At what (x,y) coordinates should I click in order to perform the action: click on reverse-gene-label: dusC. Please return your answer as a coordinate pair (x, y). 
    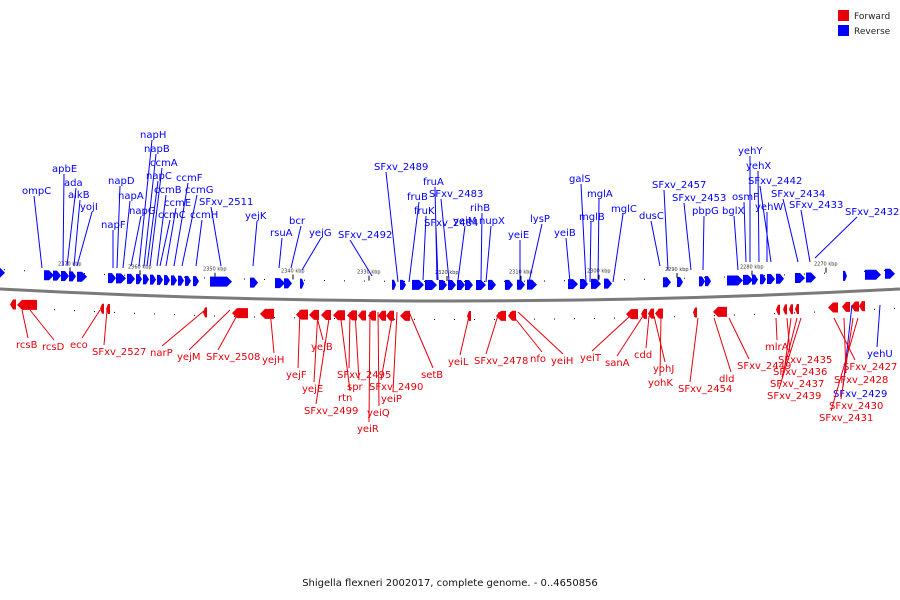
    Looking at the image, I should click on (651, 216).